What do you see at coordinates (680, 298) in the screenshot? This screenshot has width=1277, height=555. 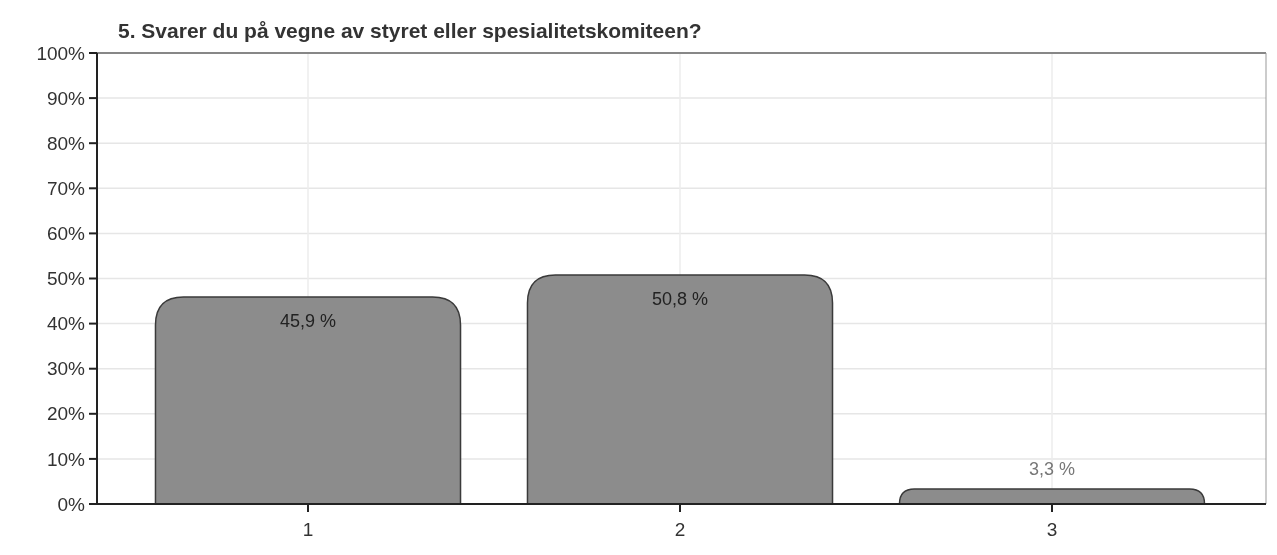 I see `data-label: 50,8 %` at bounding box center [680, 298].